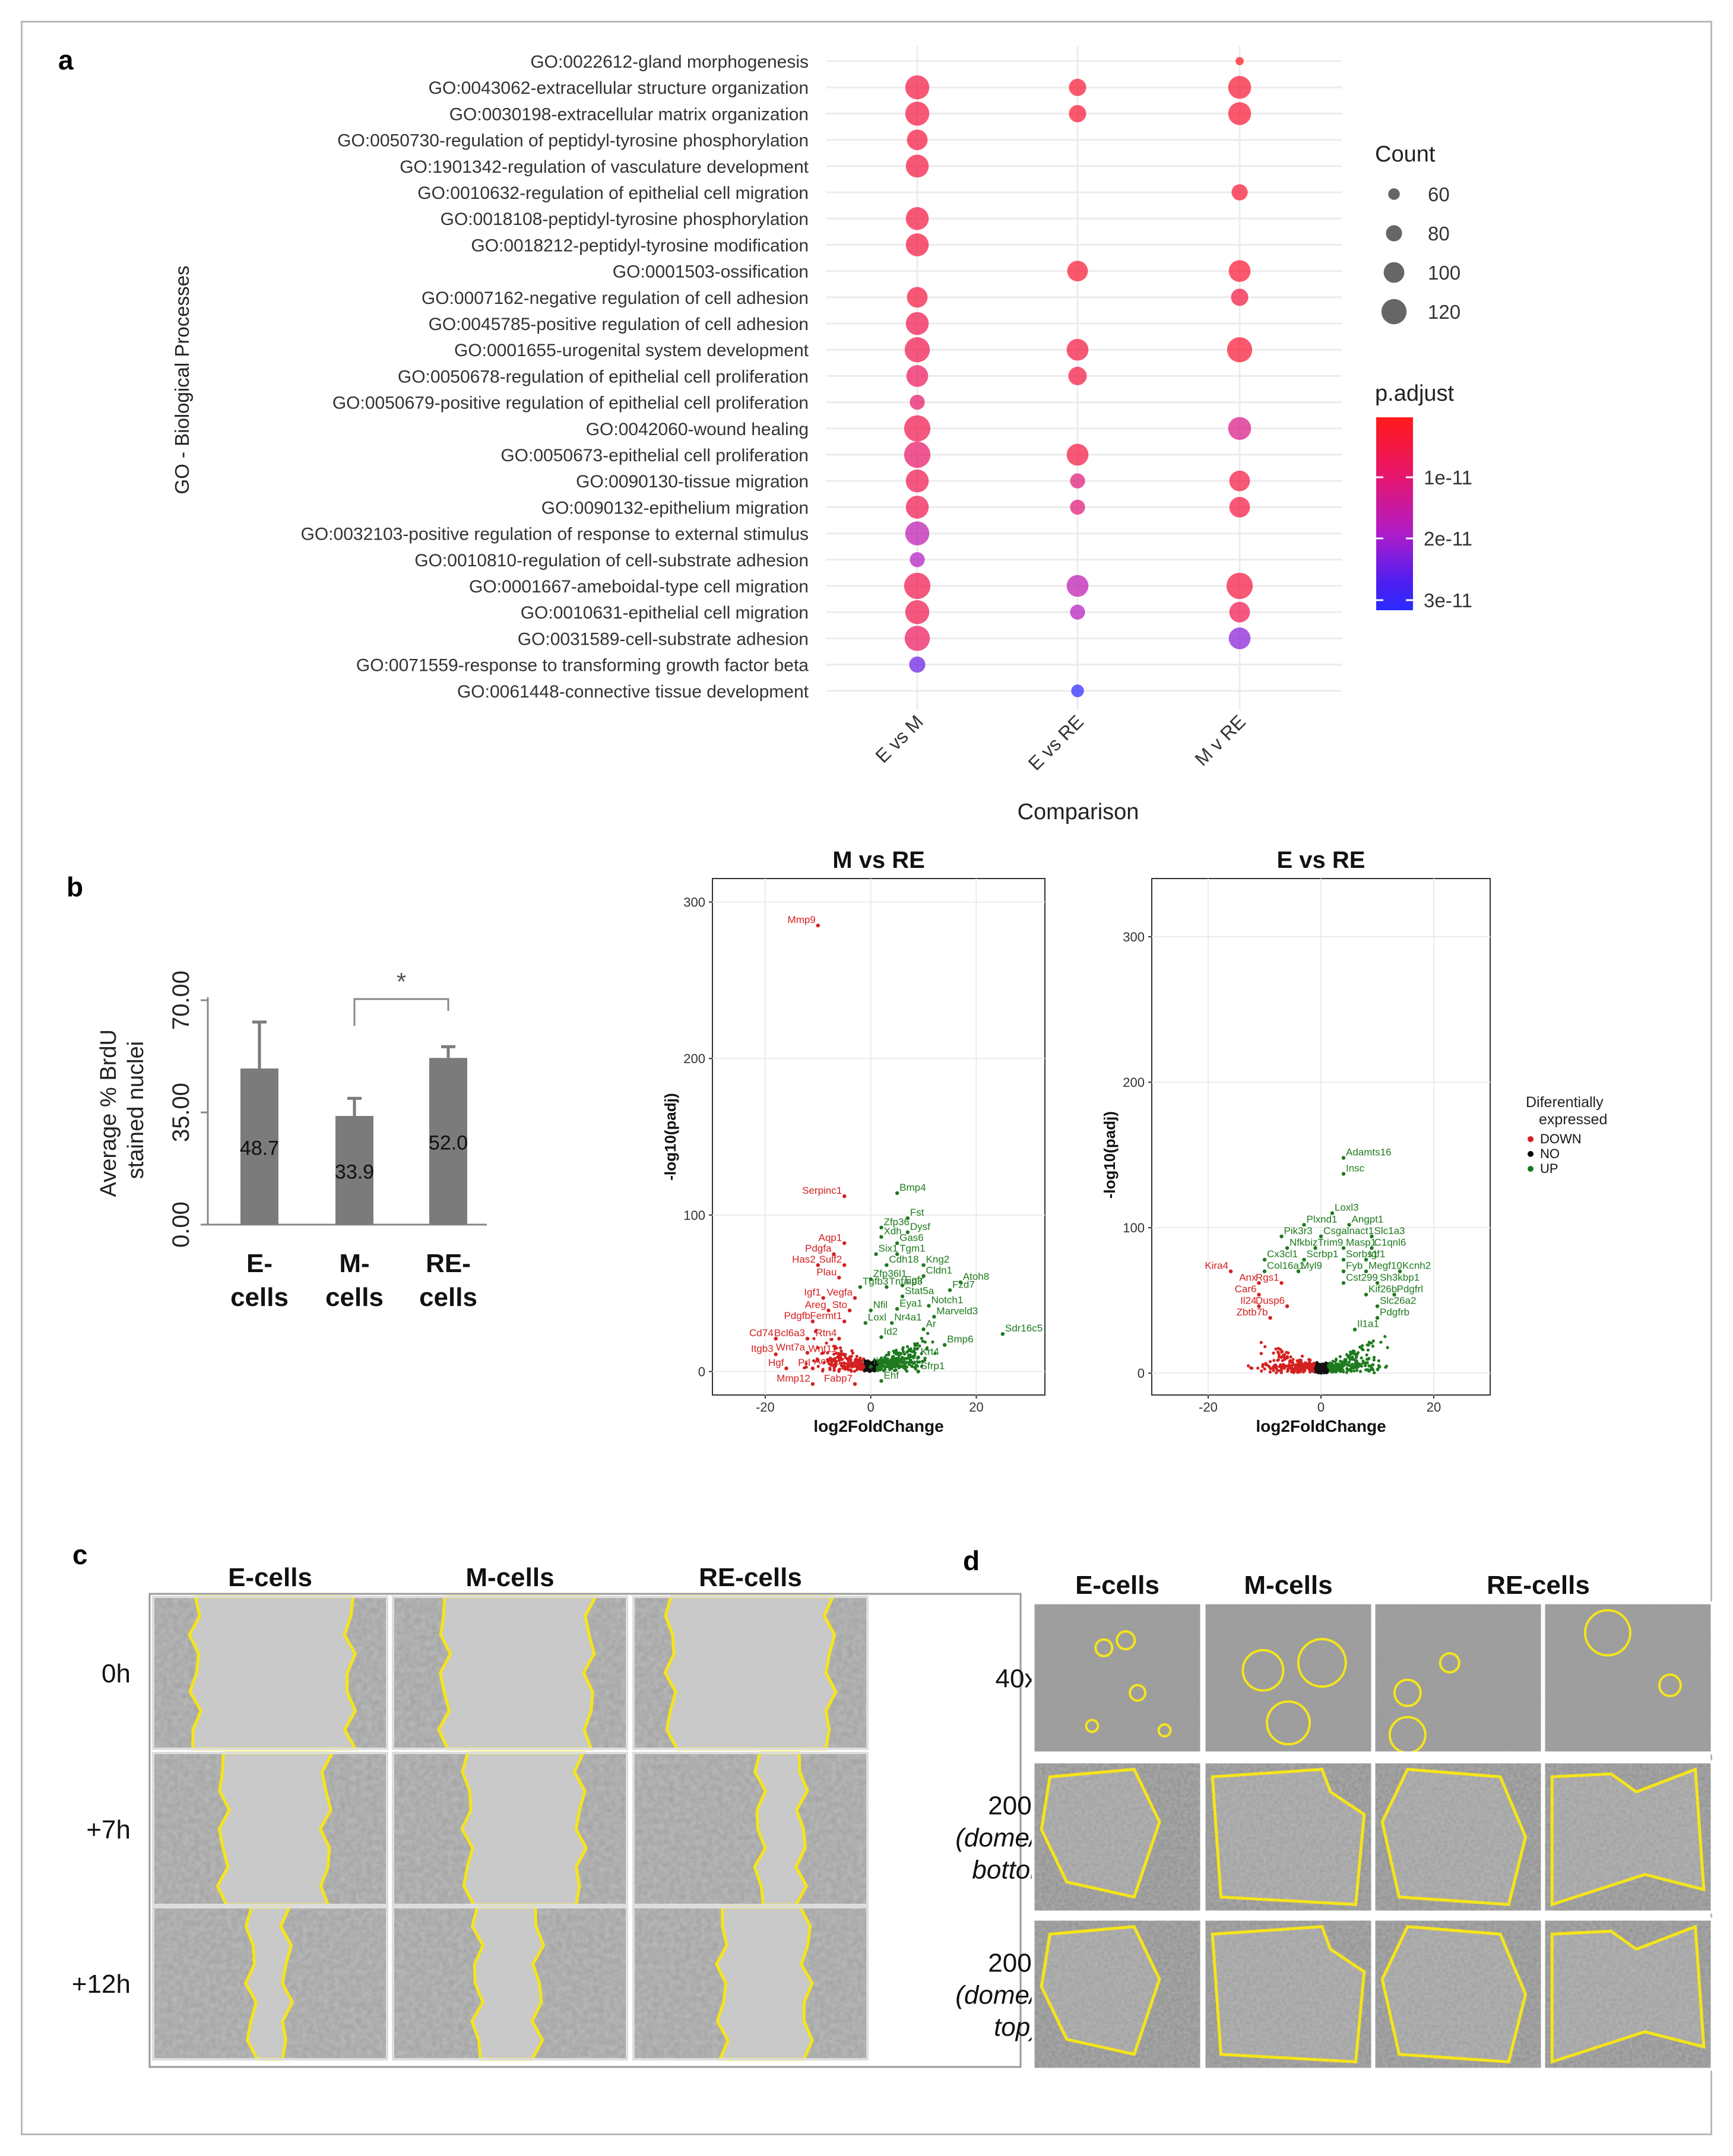 The image size is (1733, 2156). What do you see at coordinates (839, 1379) in the screenshot?
I see `volcano-gene-label: Fabp7` at bounding box center [839, 1379].